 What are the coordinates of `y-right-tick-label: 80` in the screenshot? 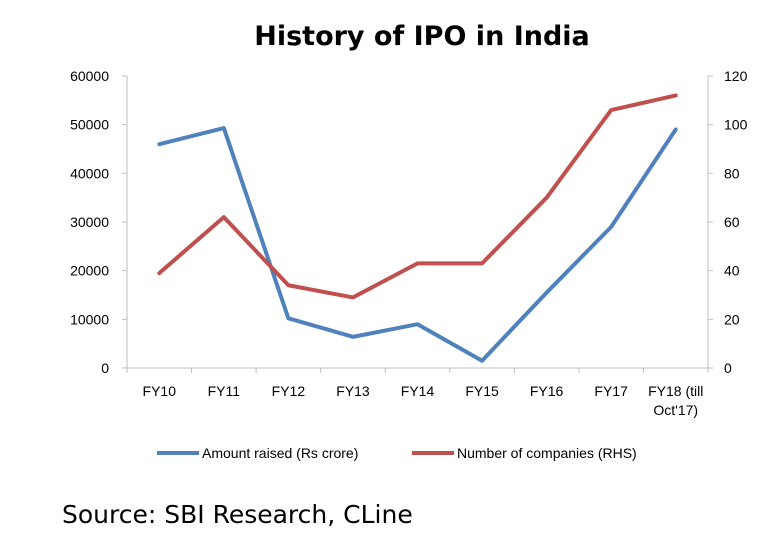 It's located at (732, 173).